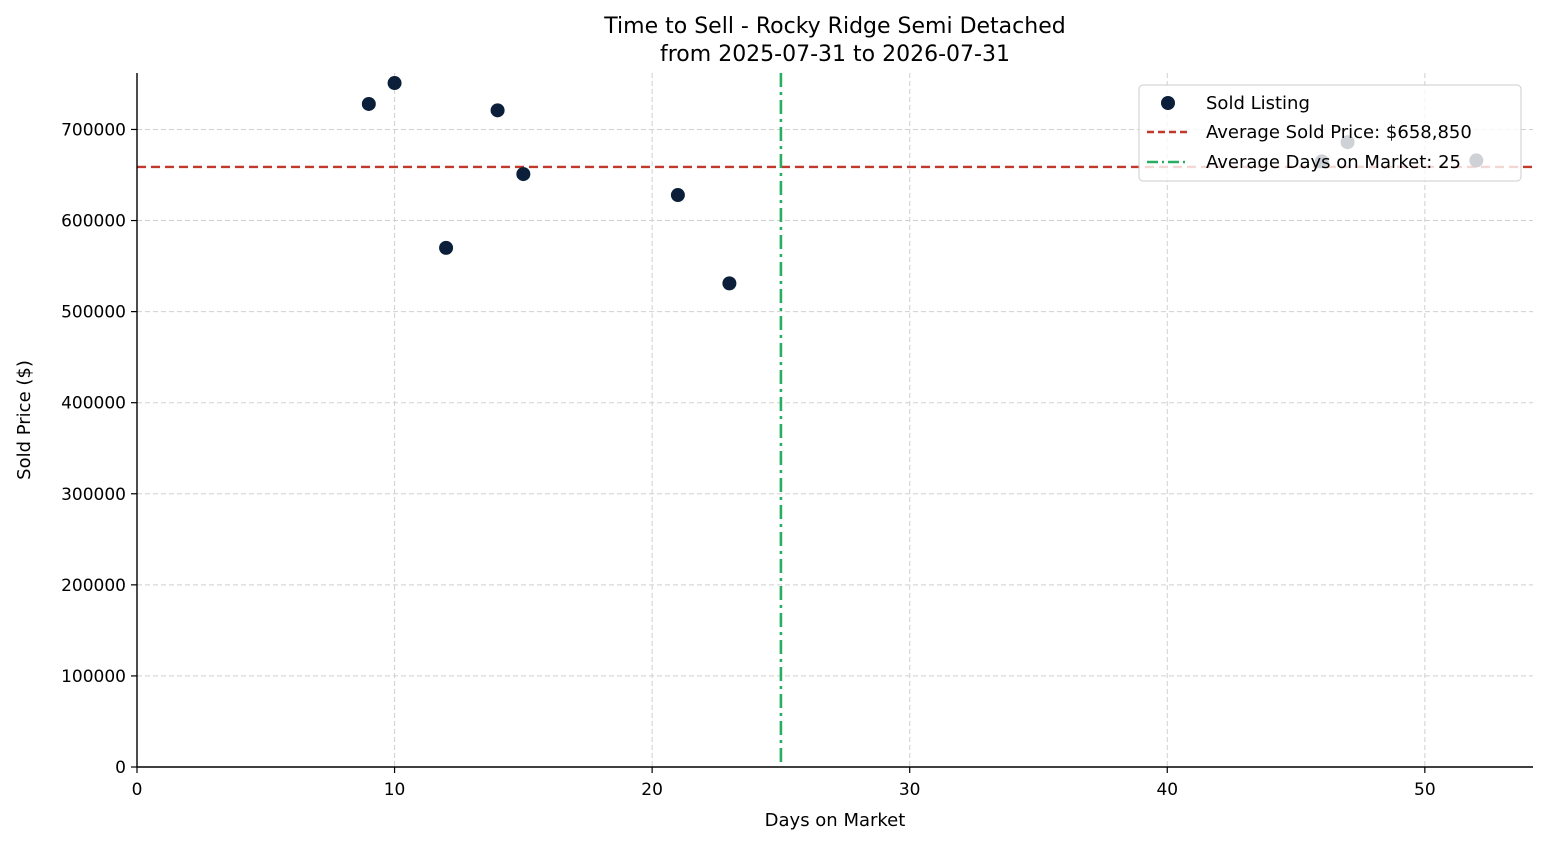 The height and width of the screenshot is (849, 1547). I want to click on legend-box, so click(1330, 133).